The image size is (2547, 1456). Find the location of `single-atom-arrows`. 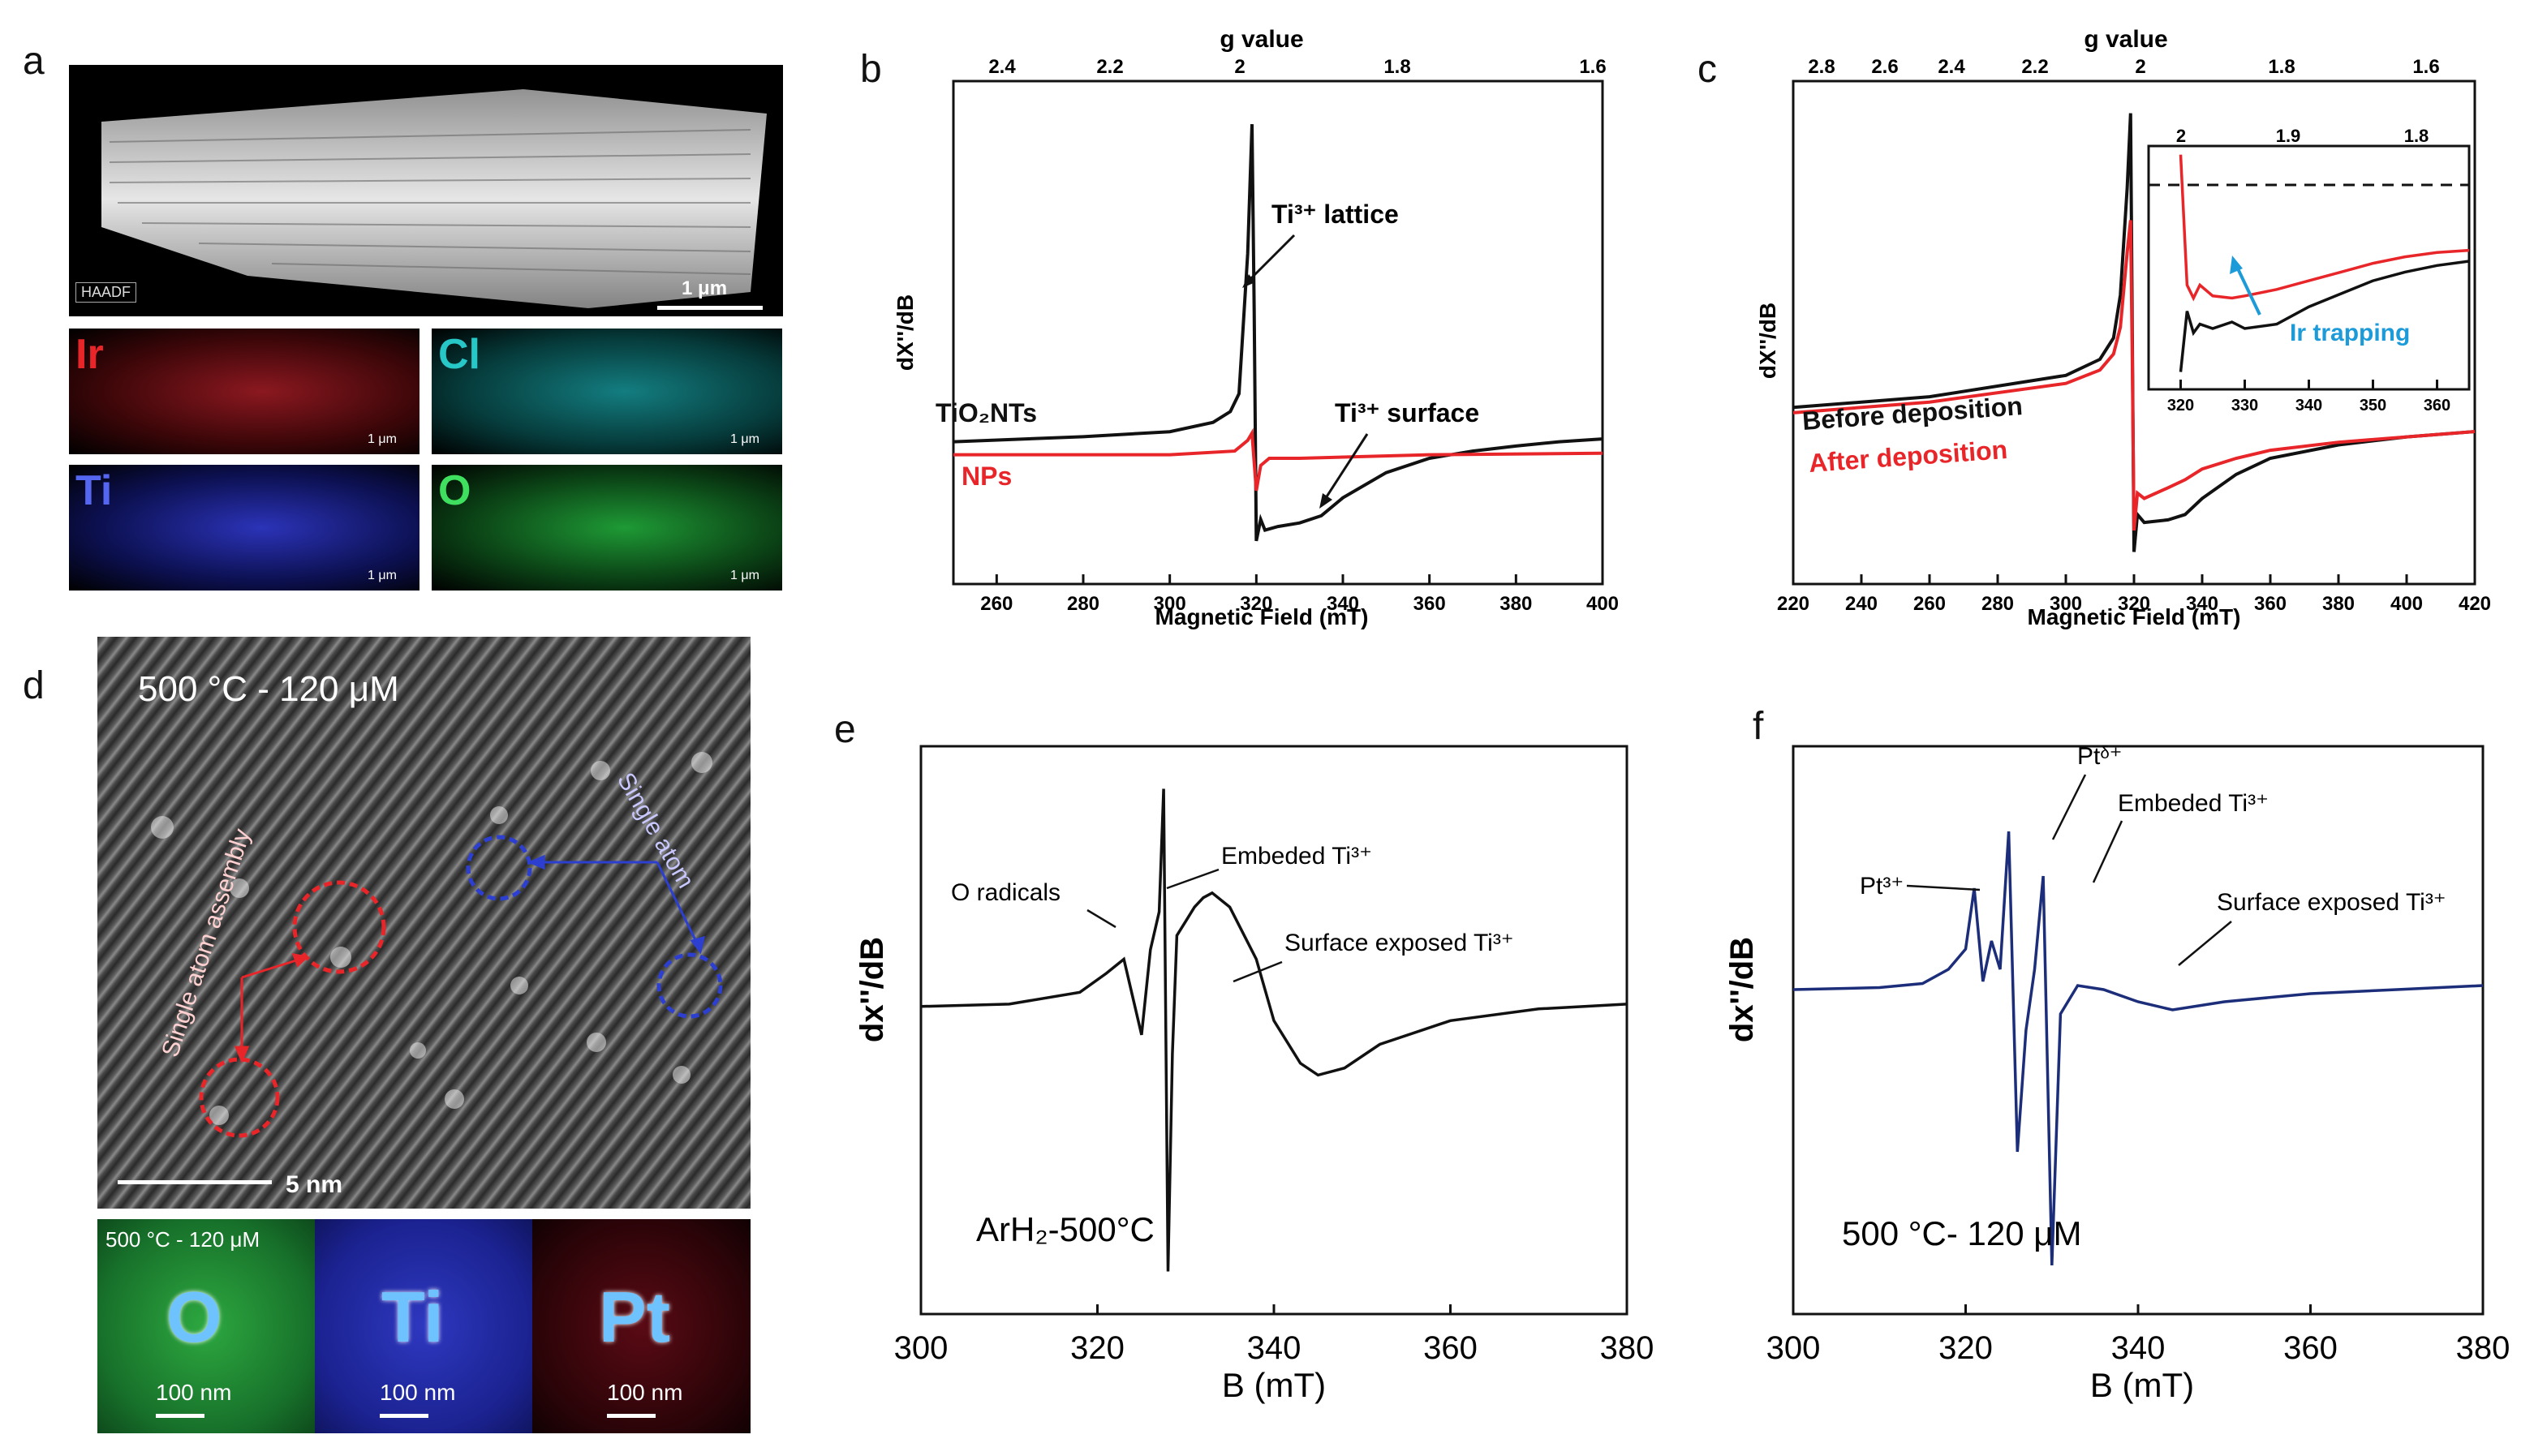

single-atom-arrows is located at coordinates (616, 904).